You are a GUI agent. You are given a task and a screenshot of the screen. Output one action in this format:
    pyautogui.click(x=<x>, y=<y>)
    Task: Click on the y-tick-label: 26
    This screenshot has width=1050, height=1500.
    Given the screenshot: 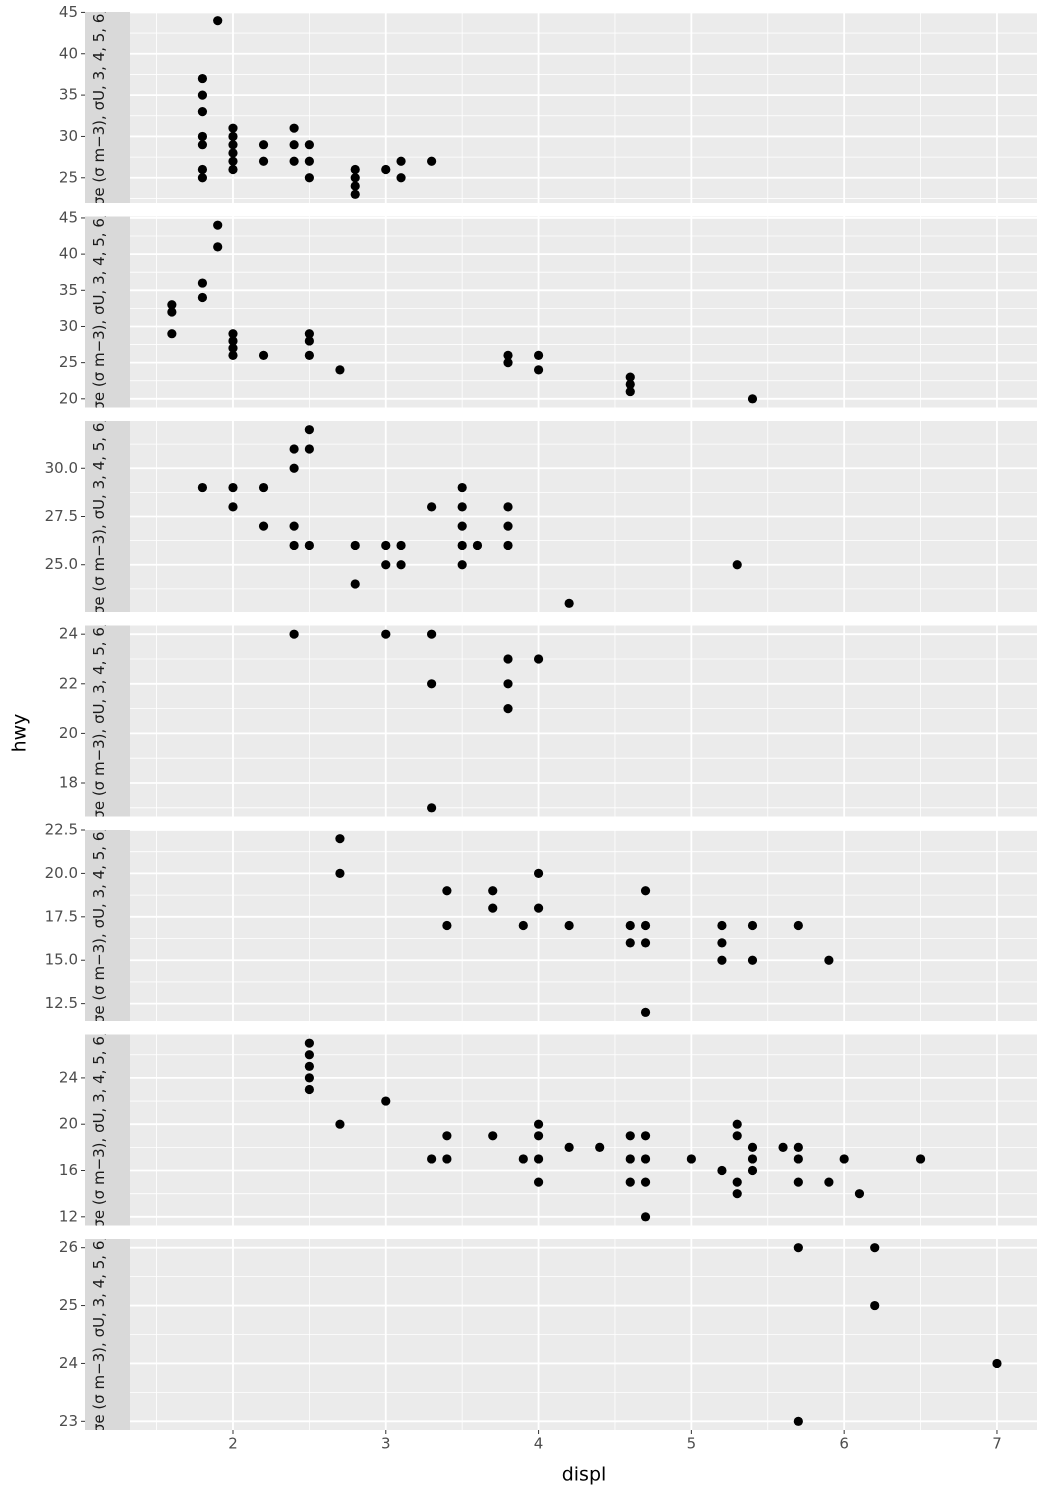 What is the action you would take?
    pyautogui.click(x=68, y=1247)
    